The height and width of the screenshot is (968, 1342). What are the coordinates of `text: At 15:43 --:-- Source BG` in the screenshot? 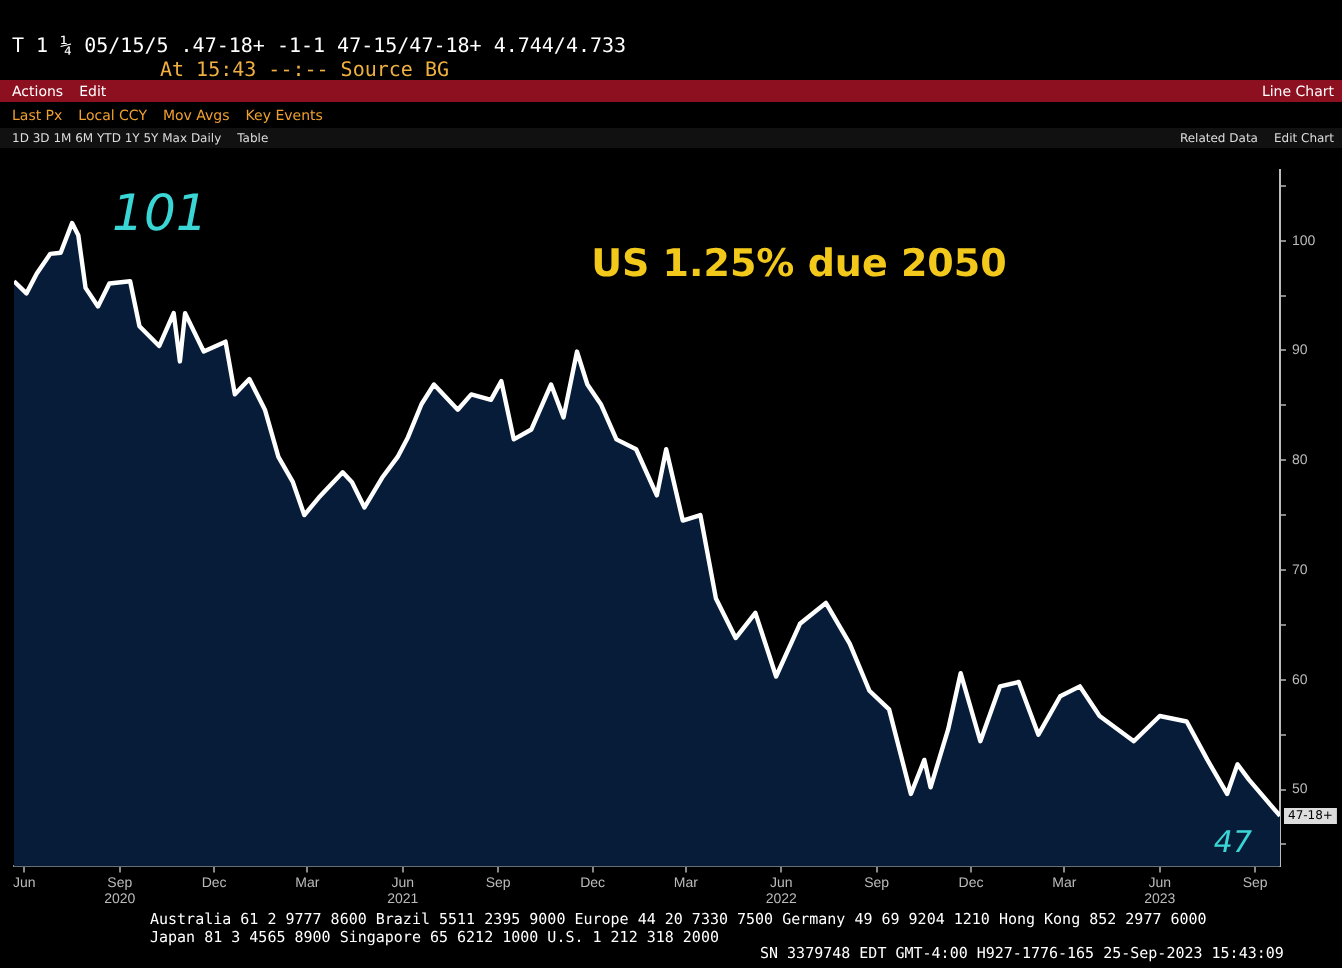 It's located at (304, 71).